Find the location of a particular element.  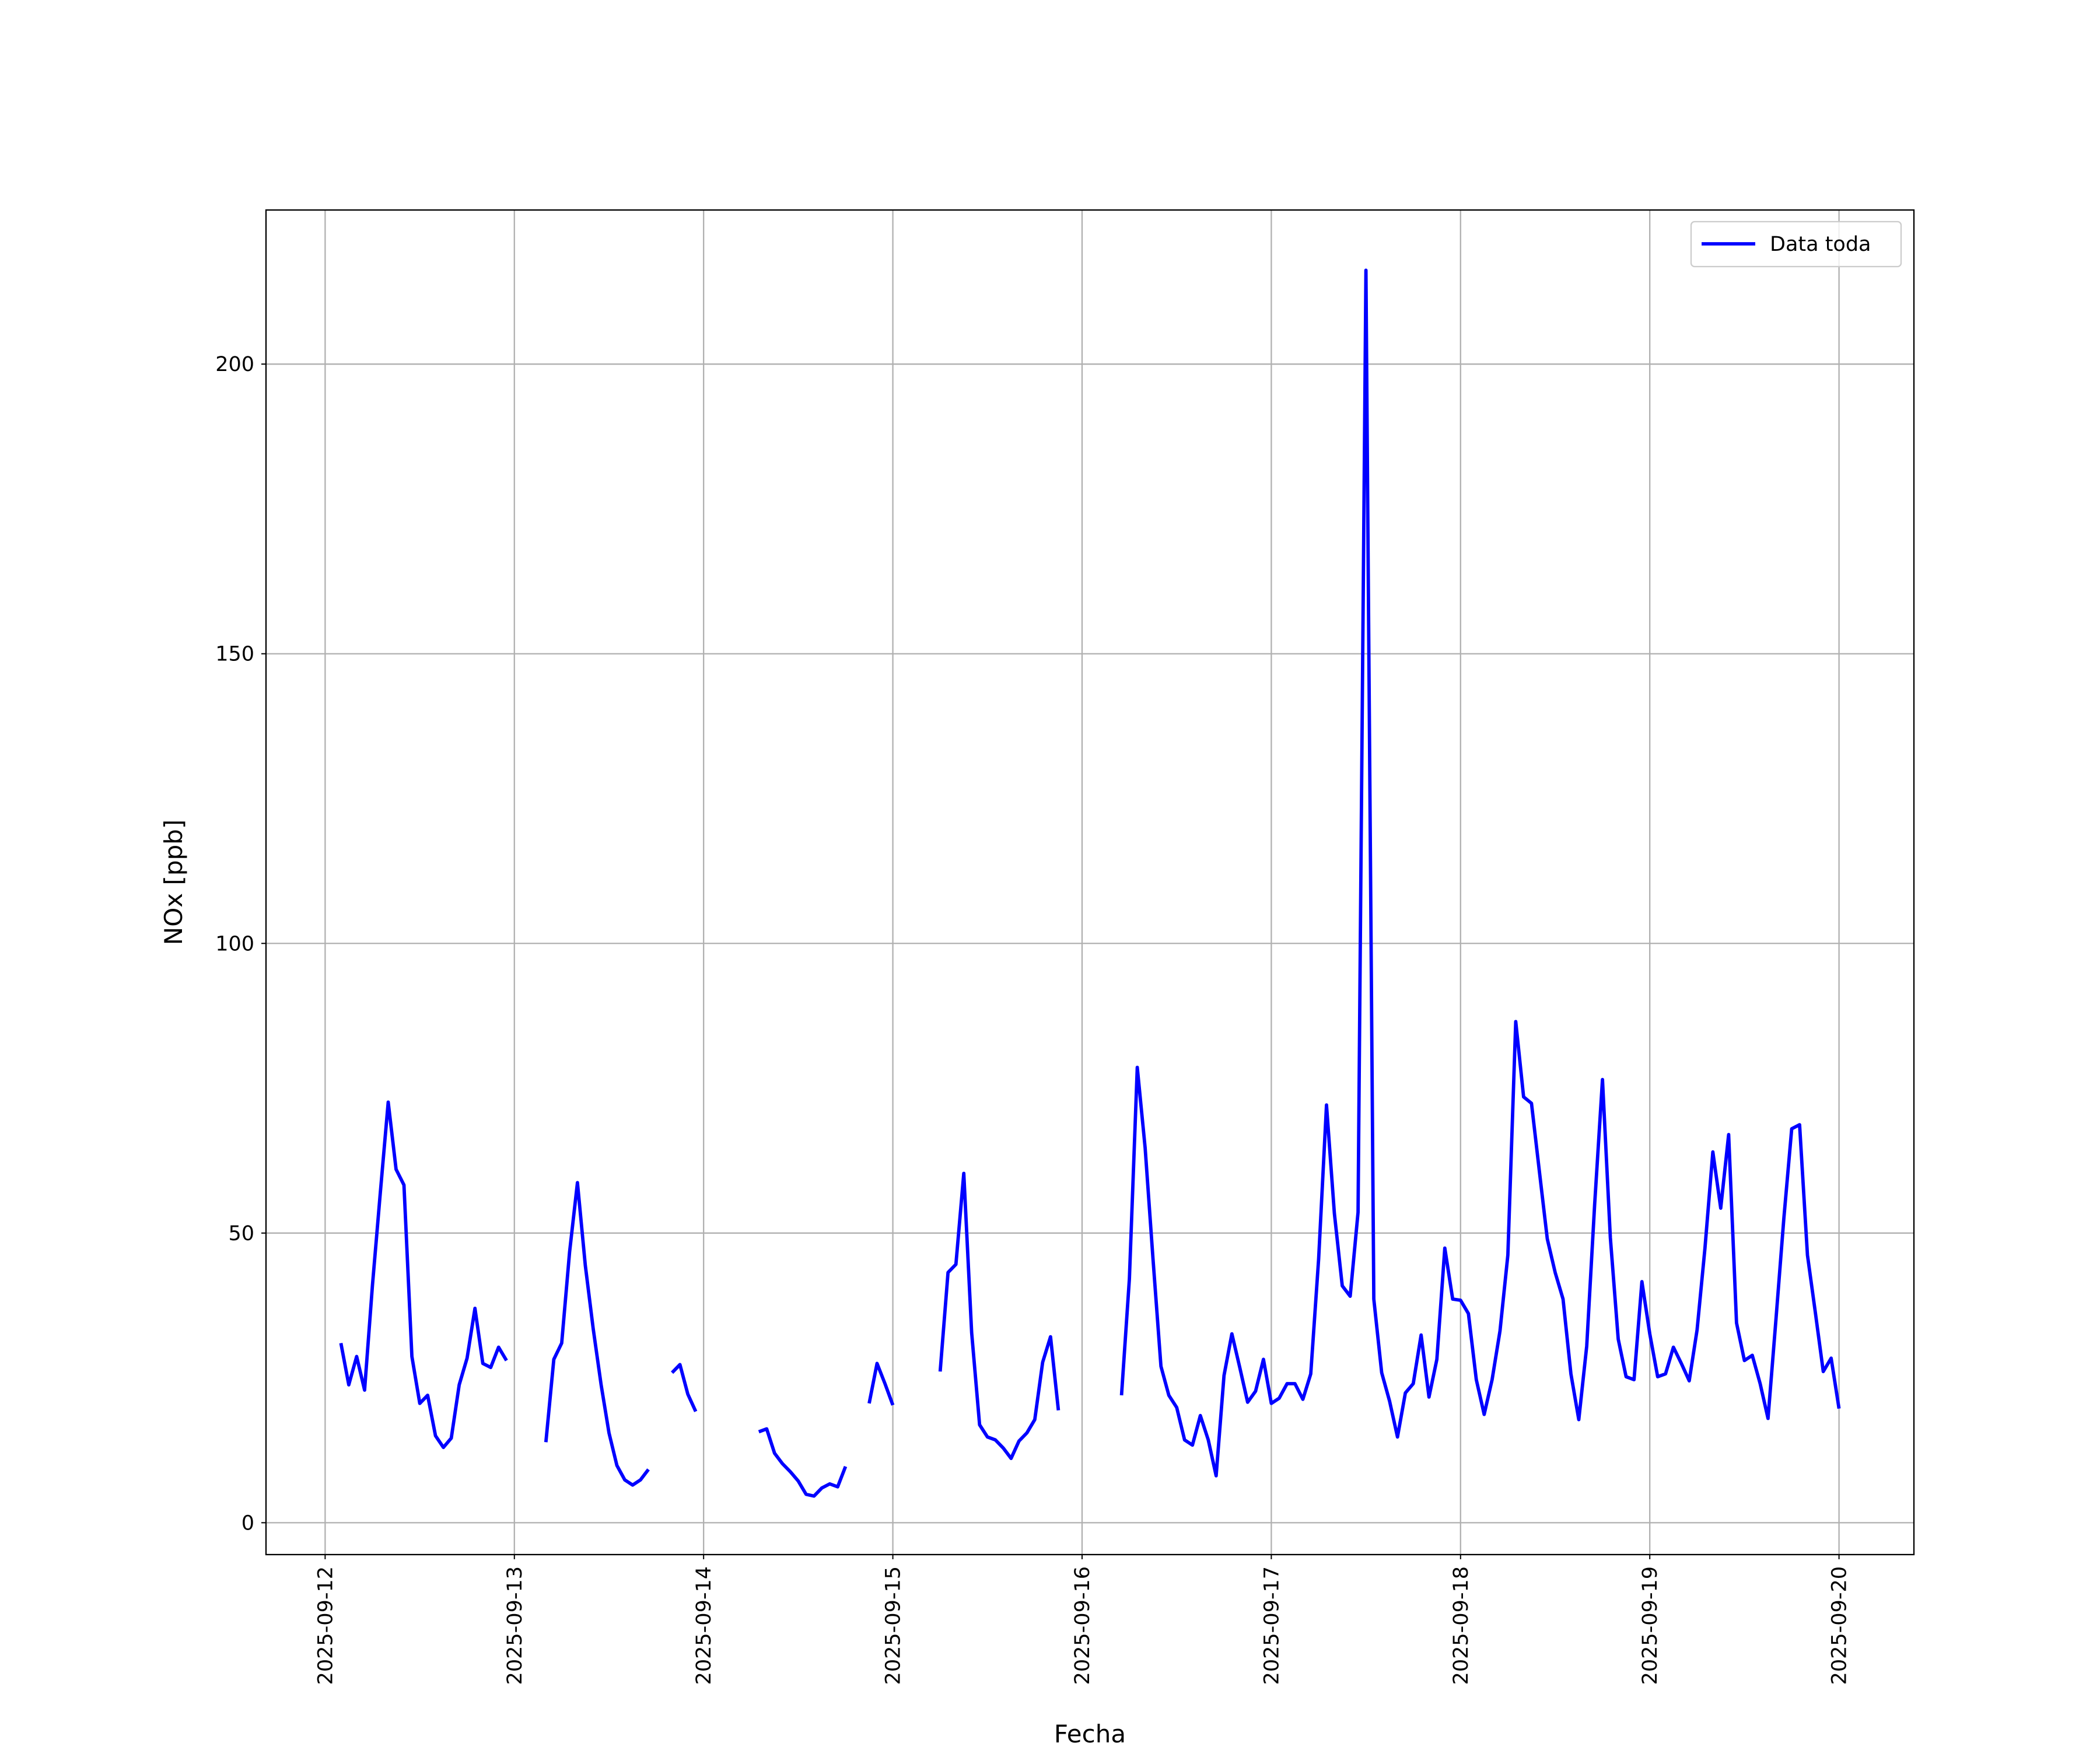

y-tick-label: 150 is located at coordinates (235, 654).